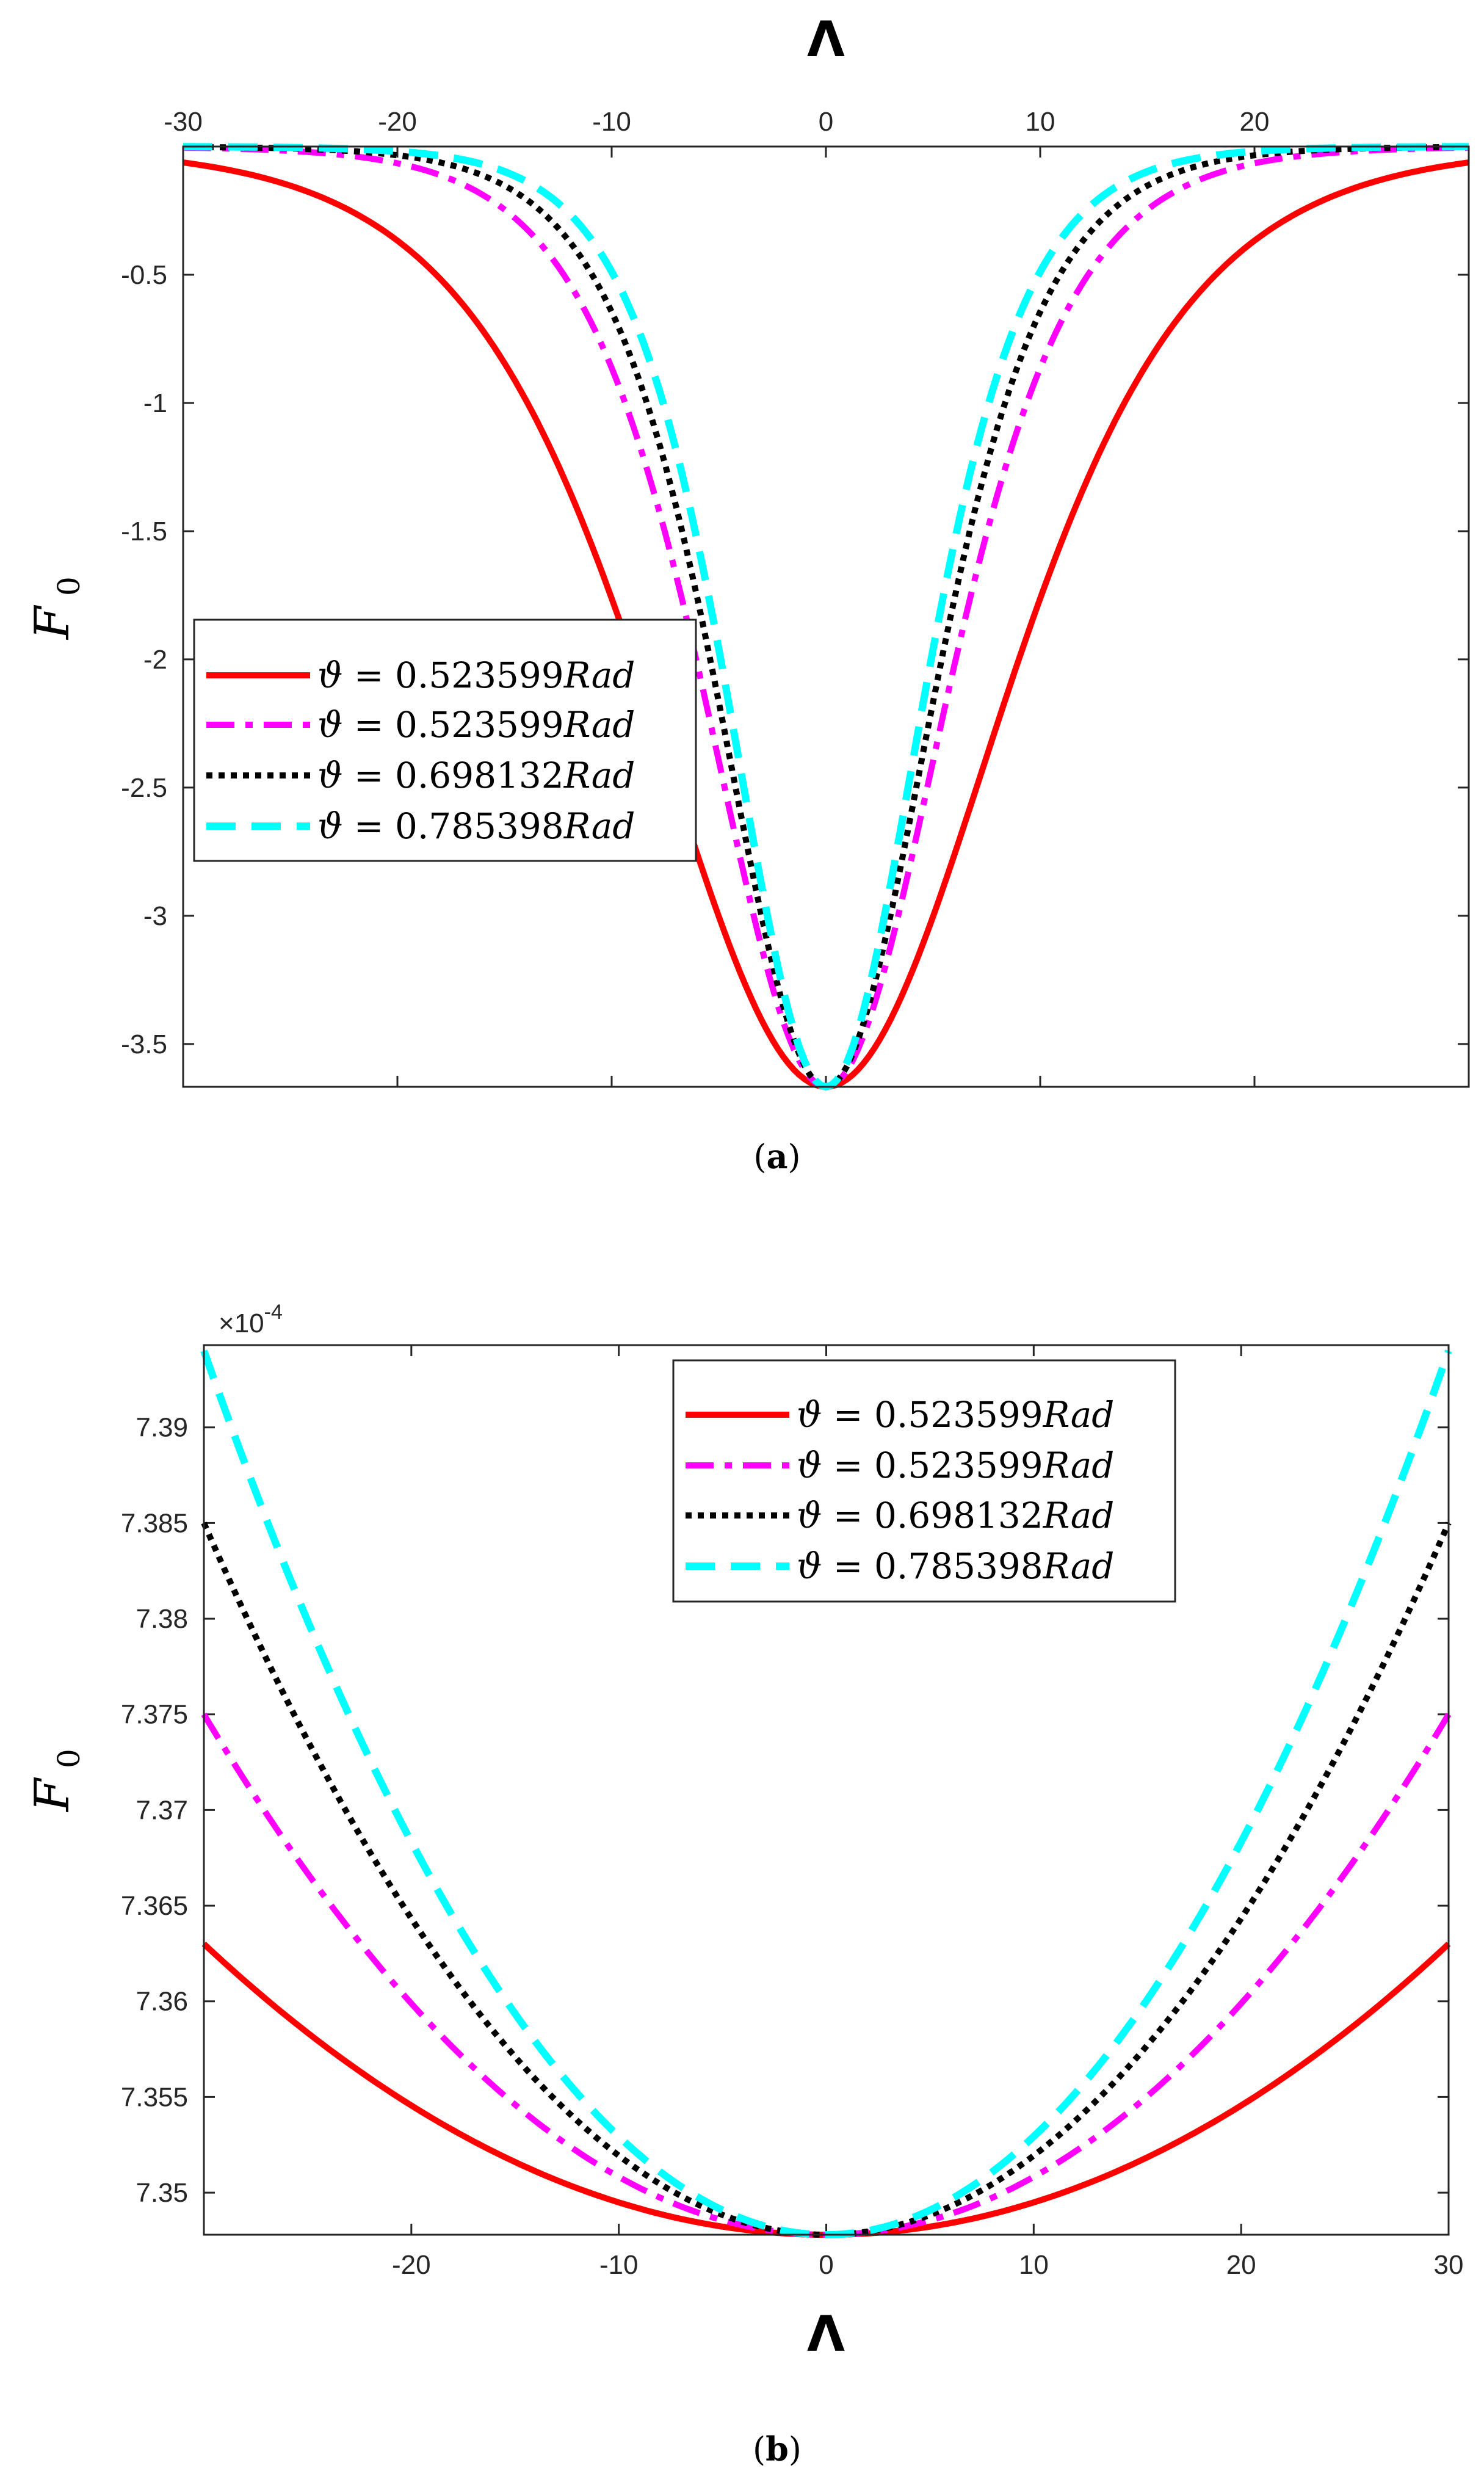  I want to click on legend-box-a, so click(445, 740).